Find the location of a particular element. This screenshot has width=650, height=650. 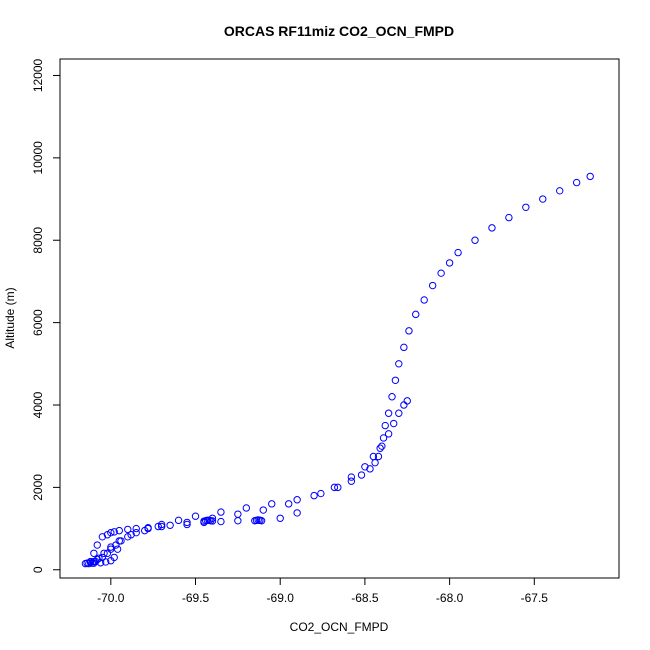

x-tick-label: -70.0 is located at coordinates (111, 598).